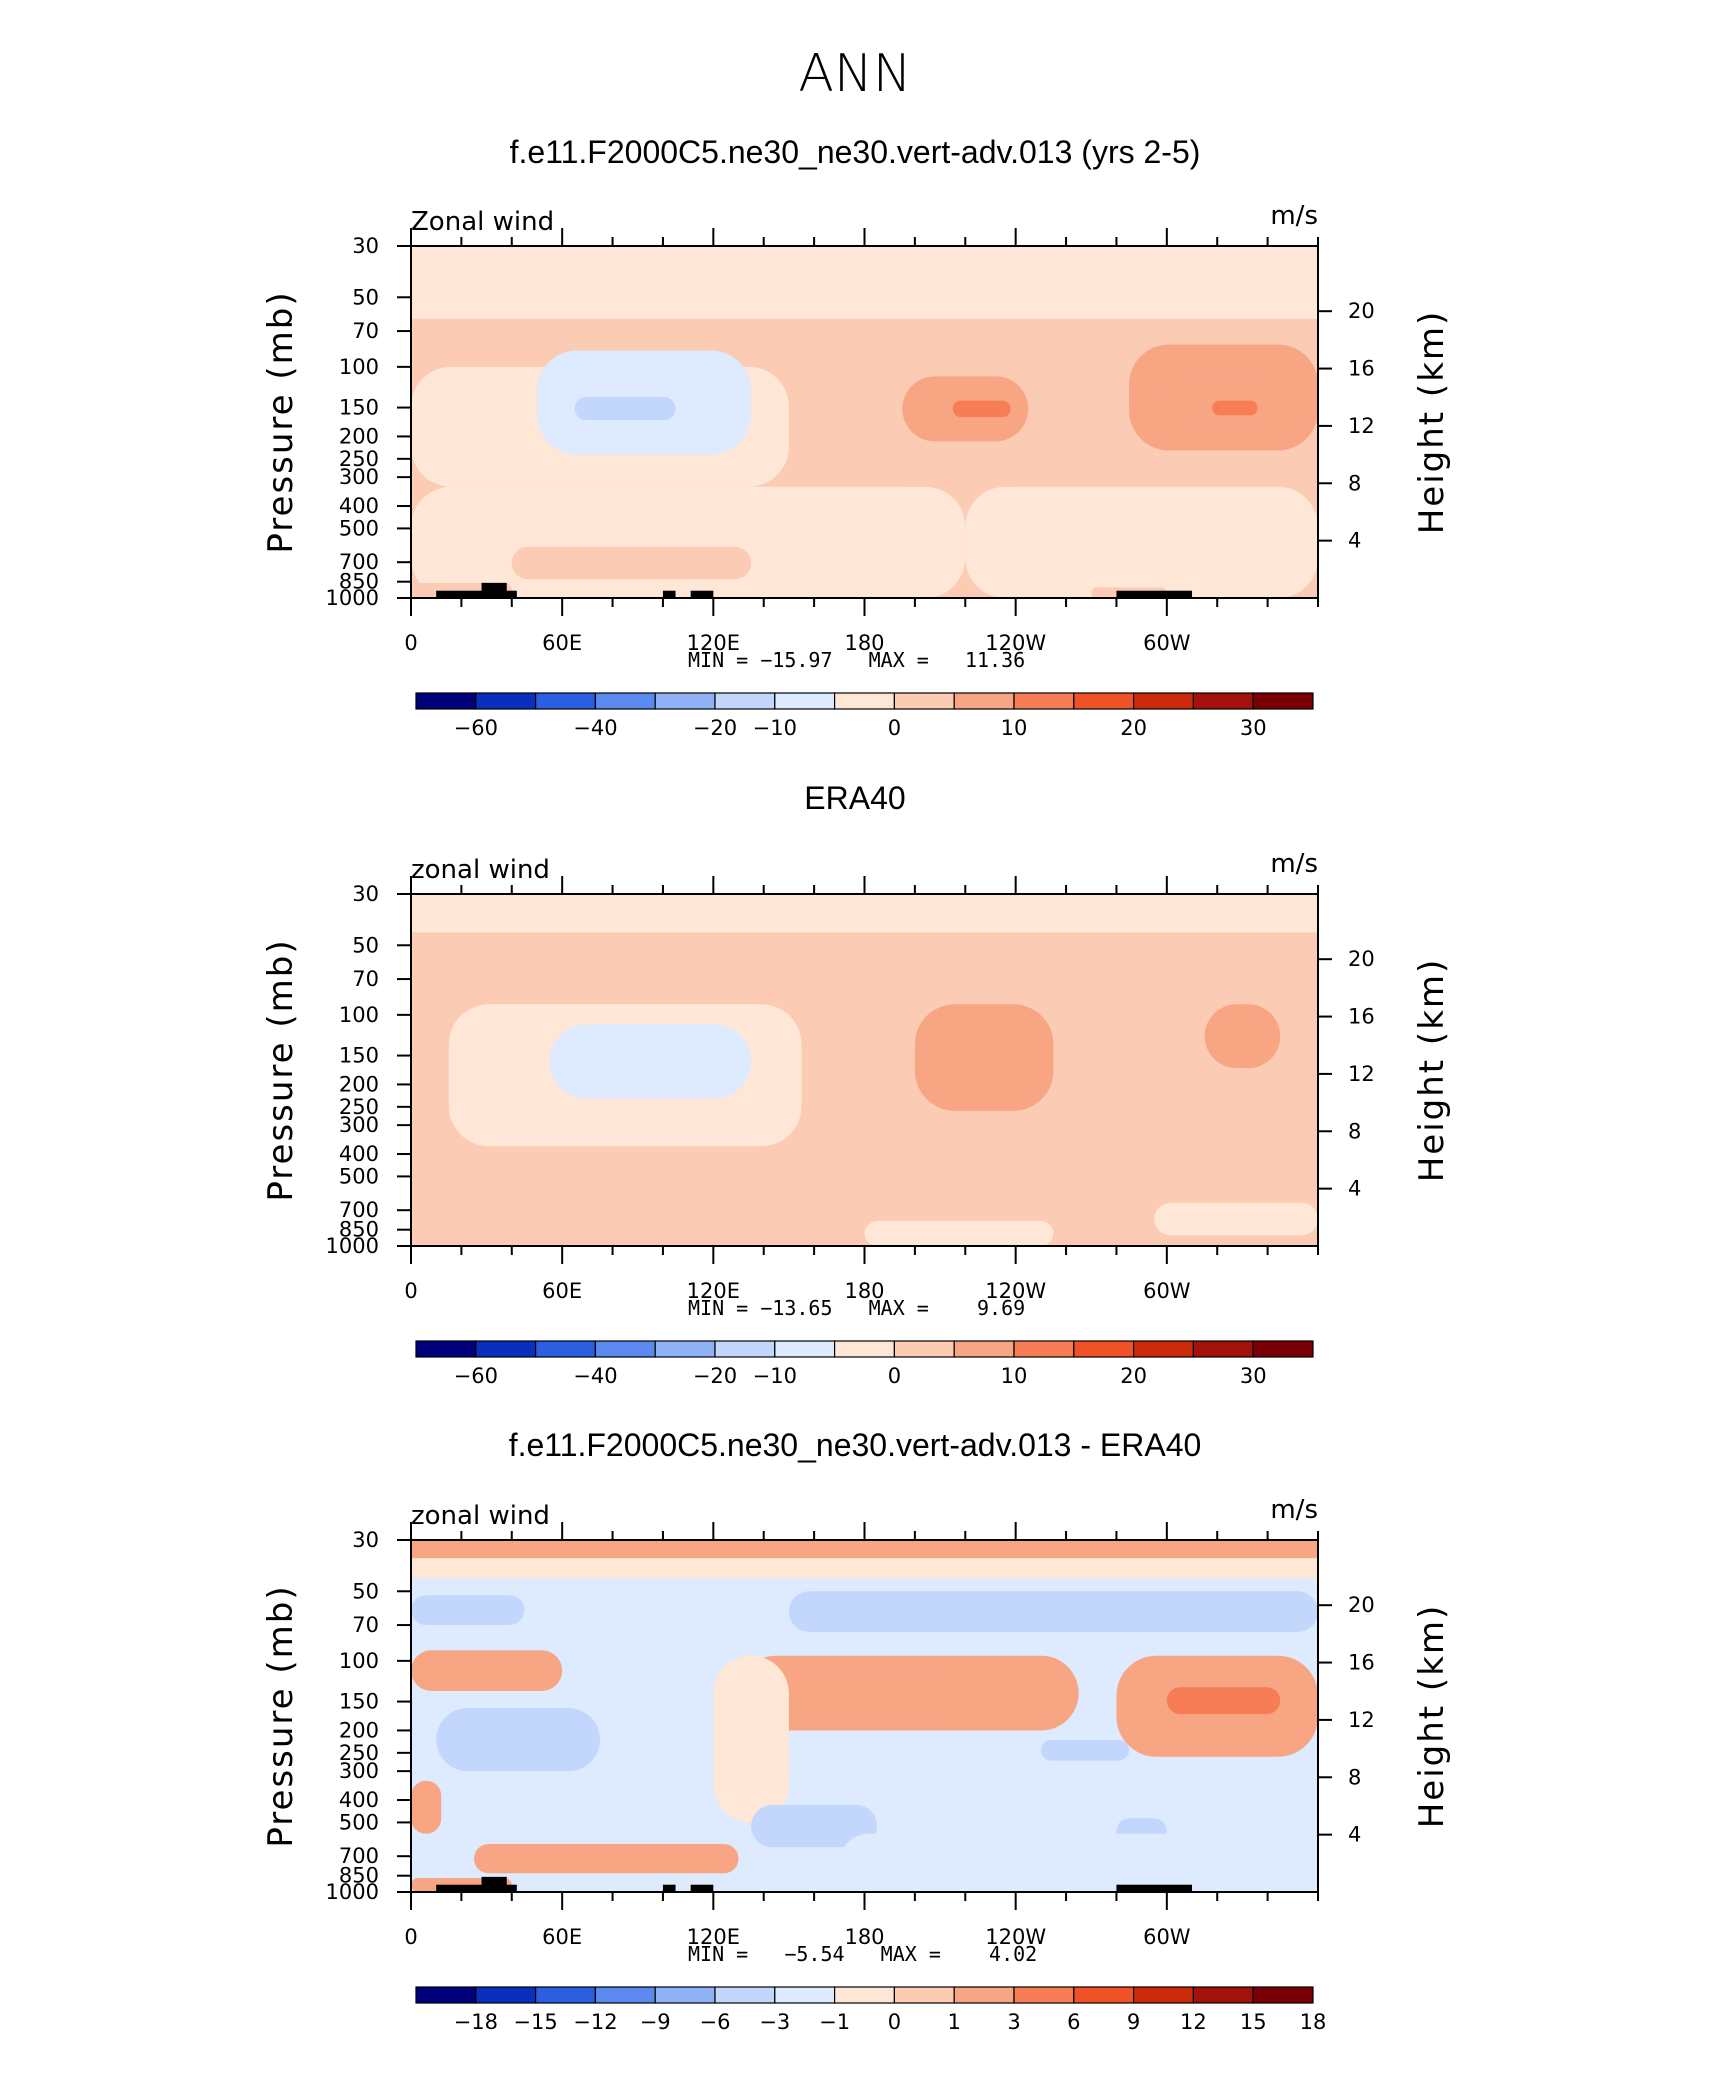 This screenshot has height=2074, width=1710. What do you see at coordinates (1133, 2022) in the screenshot?
I see `colorbar-label: 9` at bounding box center [1133, 2022].